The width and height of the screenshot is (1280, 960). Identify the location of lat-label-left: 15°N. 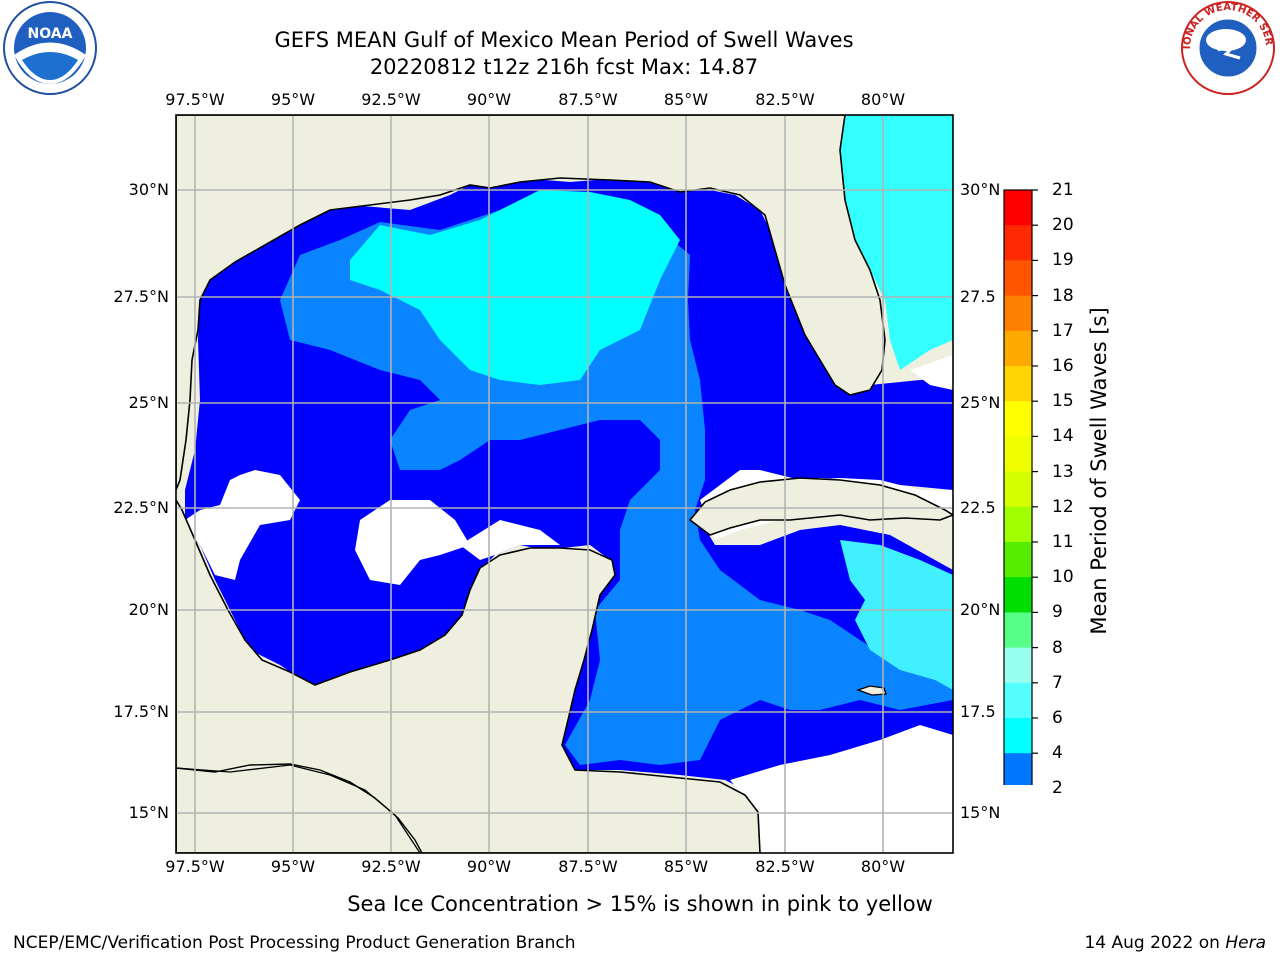
(148, 812).